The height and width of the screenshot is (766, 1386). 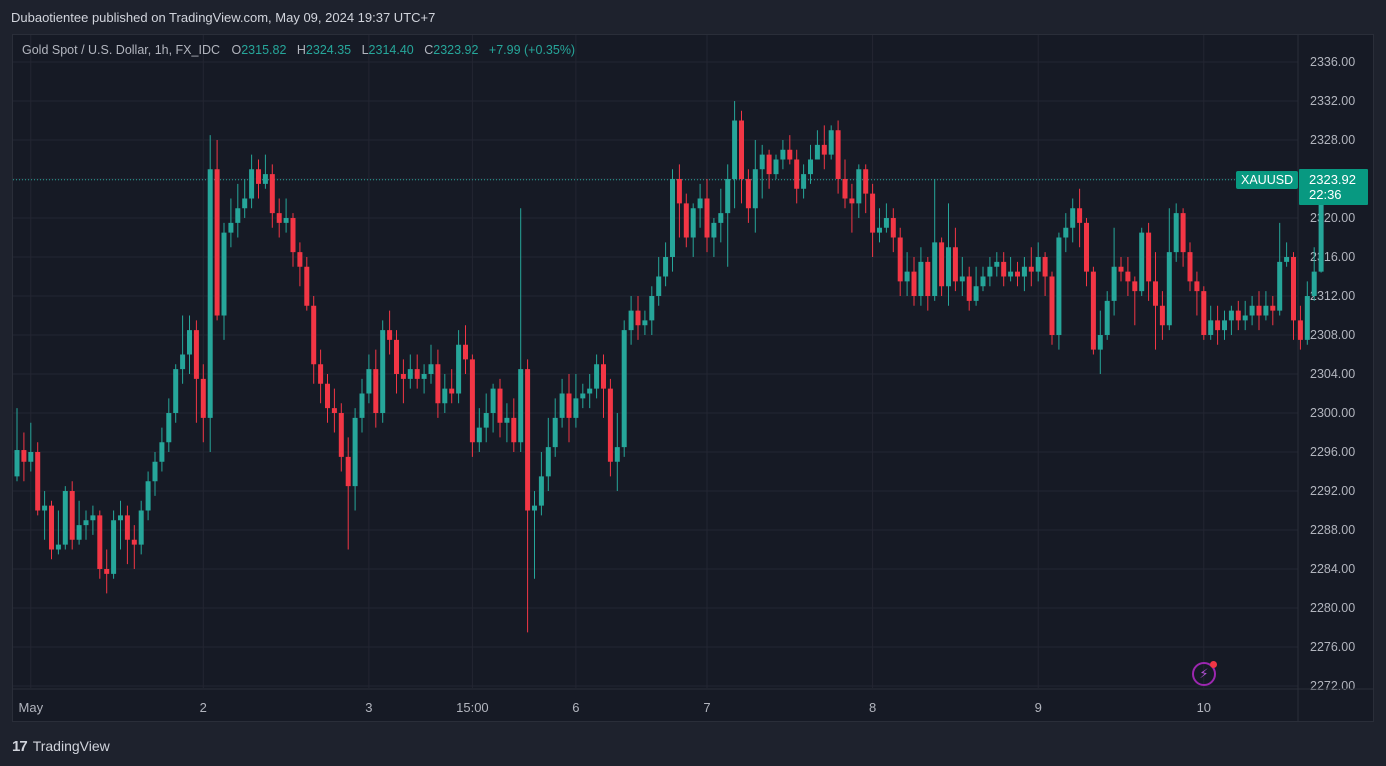 I want to click on y-tick-label: 2304.00, so click(x=1332, y=374).